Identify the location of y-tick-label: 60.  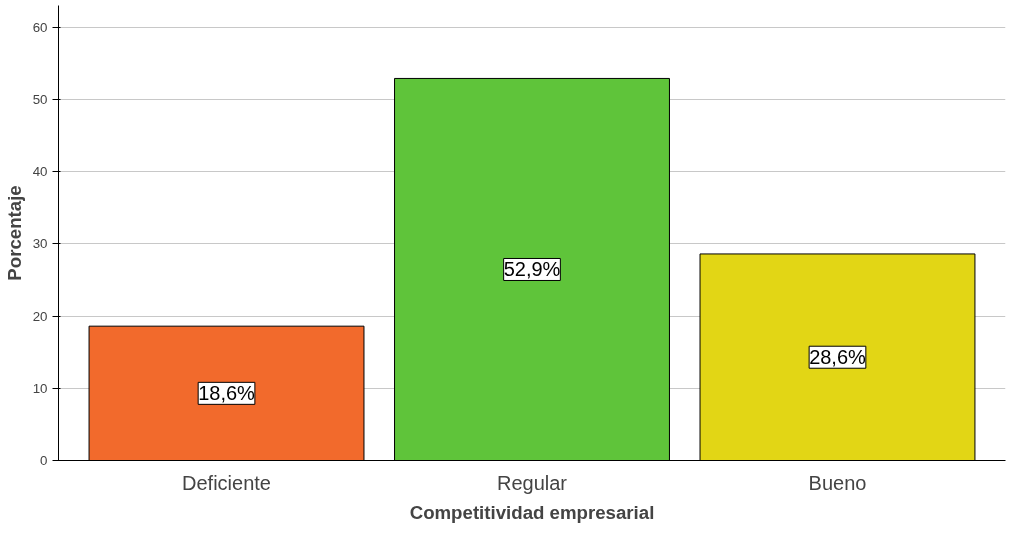
(40, 27).